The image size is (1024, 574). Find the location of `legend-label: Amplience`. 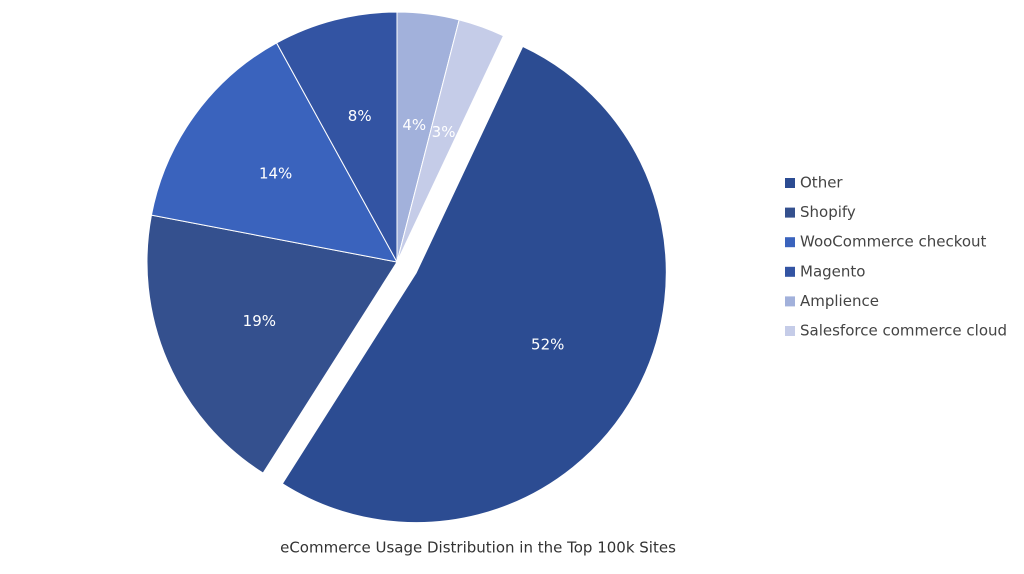

legend-label: Amplience is located at coordinates (839, 301).